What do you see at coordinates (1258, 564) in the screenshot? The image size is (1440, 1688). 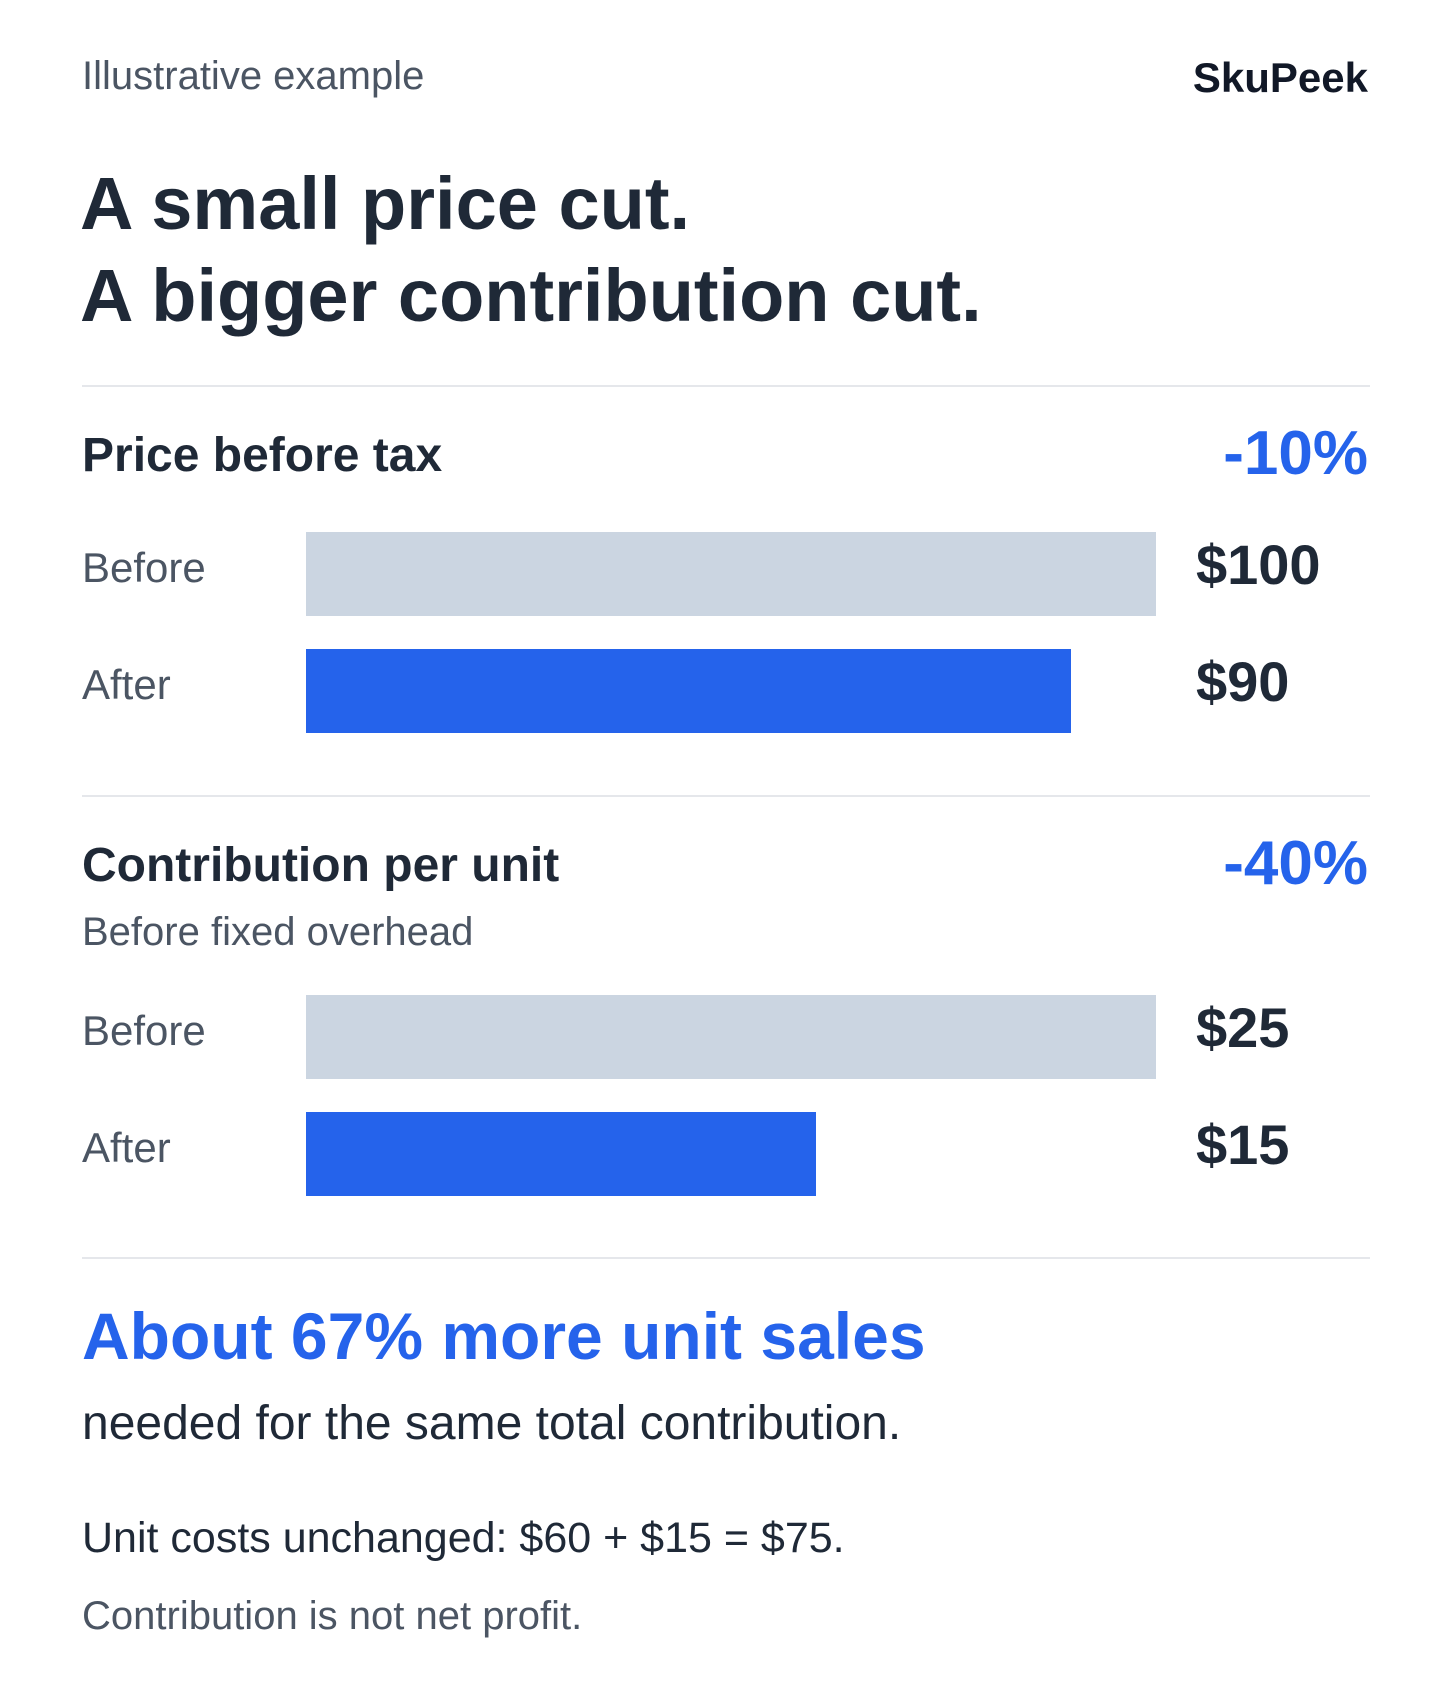 I see `price-before-value: $100` at bounding box center [1258, 564].